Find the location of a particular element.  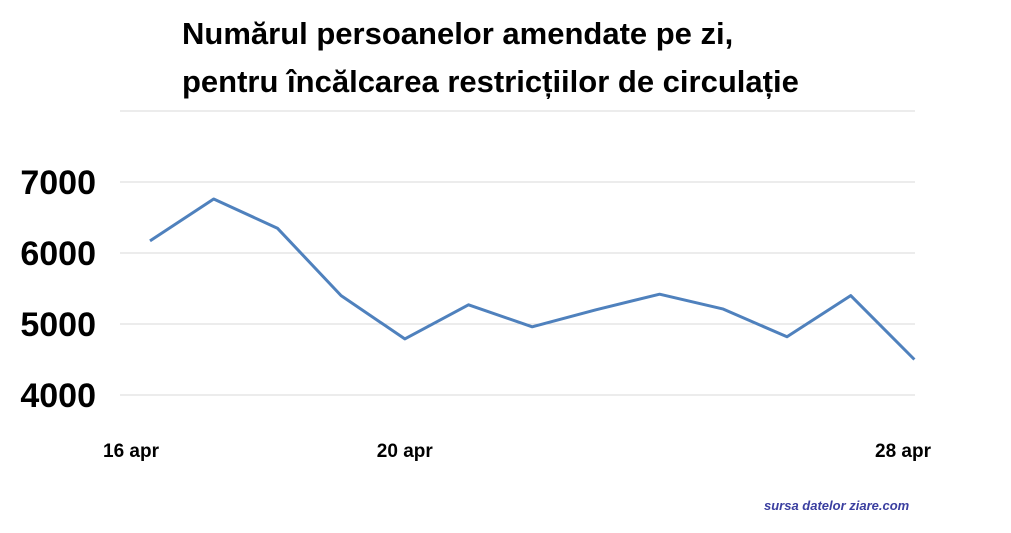

y-tick-label: 5000 is located at coordinates (58, 325).